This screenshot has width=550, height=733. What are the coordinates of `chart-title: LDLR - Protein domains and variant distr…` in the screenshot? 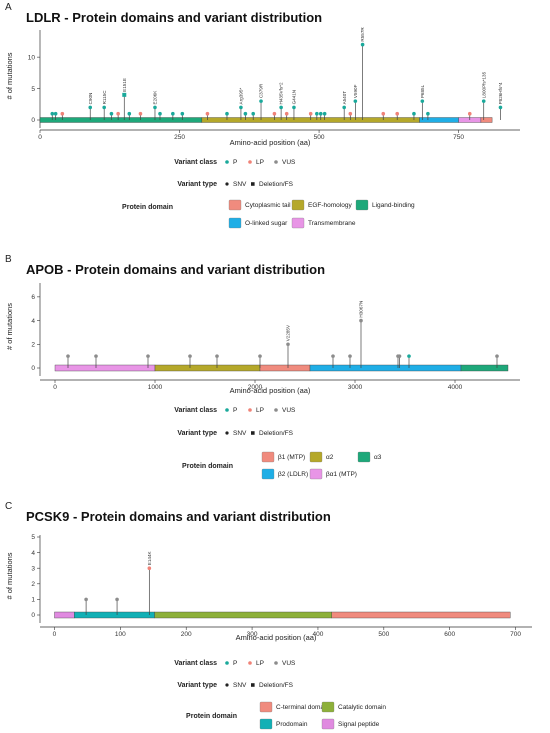 It's located at (174, 17).